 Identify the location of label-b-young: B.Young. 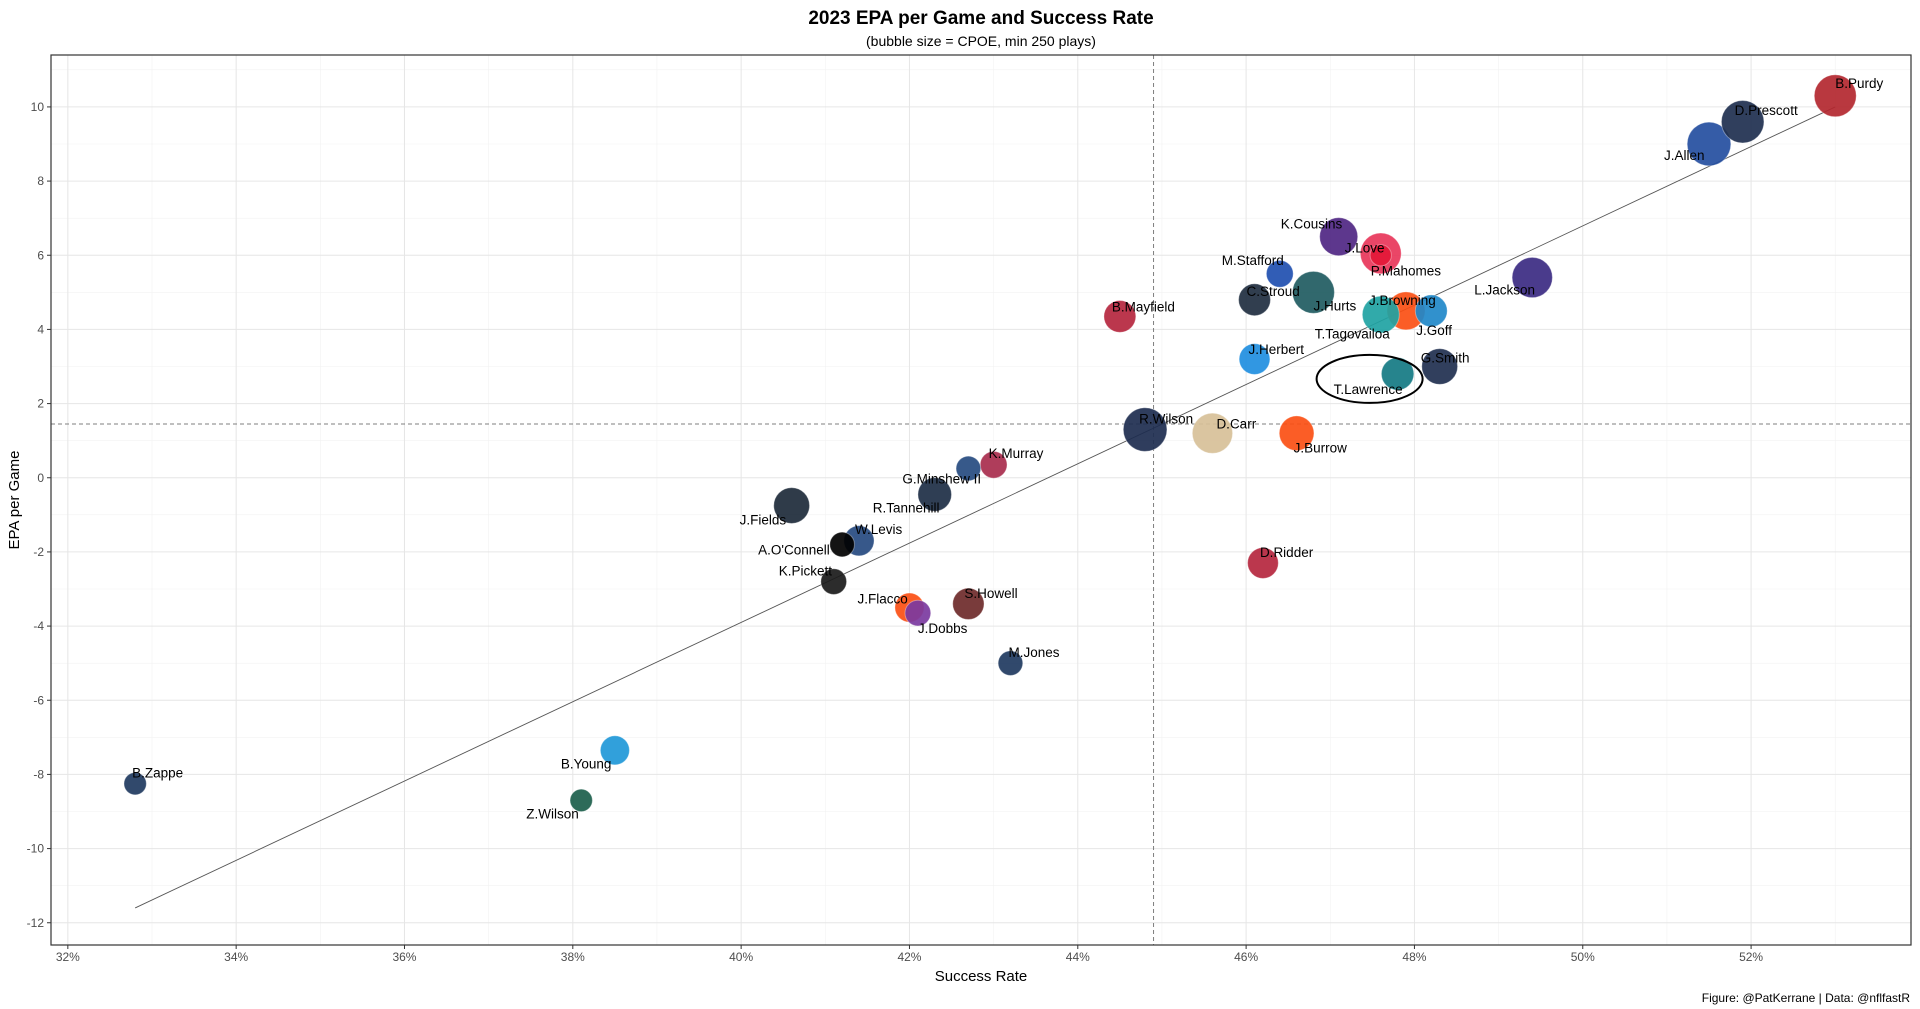
(586, 763).